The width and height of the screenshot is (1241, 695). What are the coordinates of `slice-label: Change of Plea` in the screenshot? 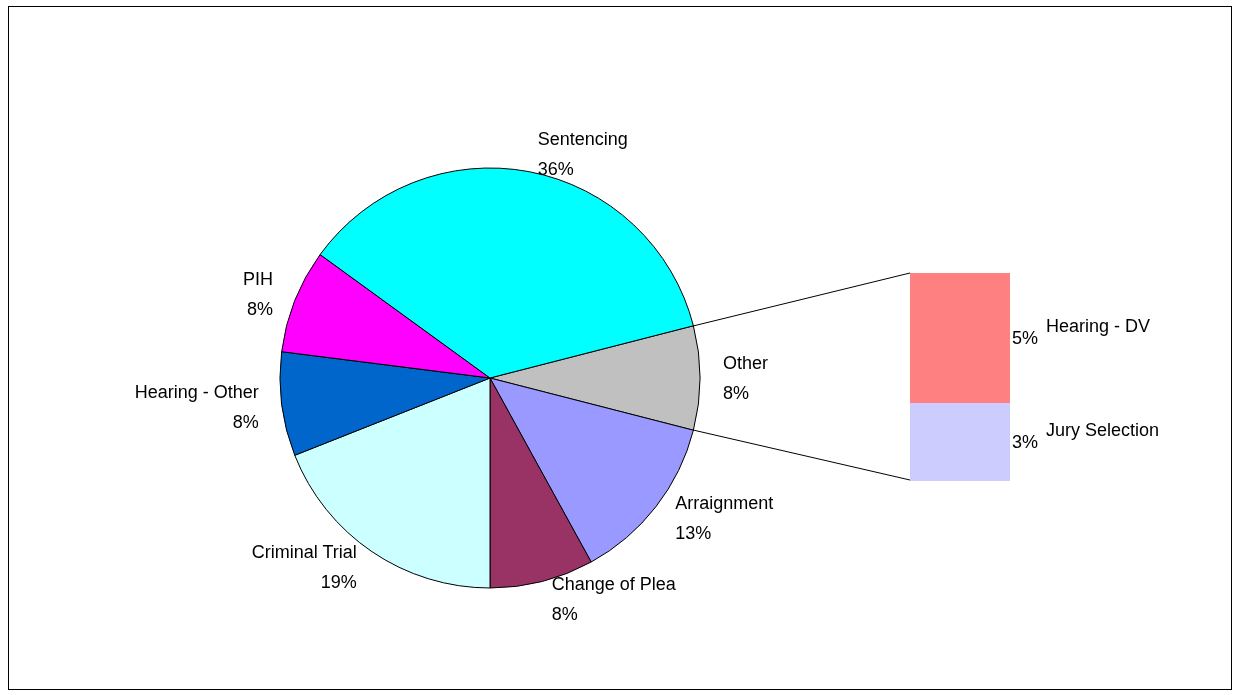 It's located at (614, 583).